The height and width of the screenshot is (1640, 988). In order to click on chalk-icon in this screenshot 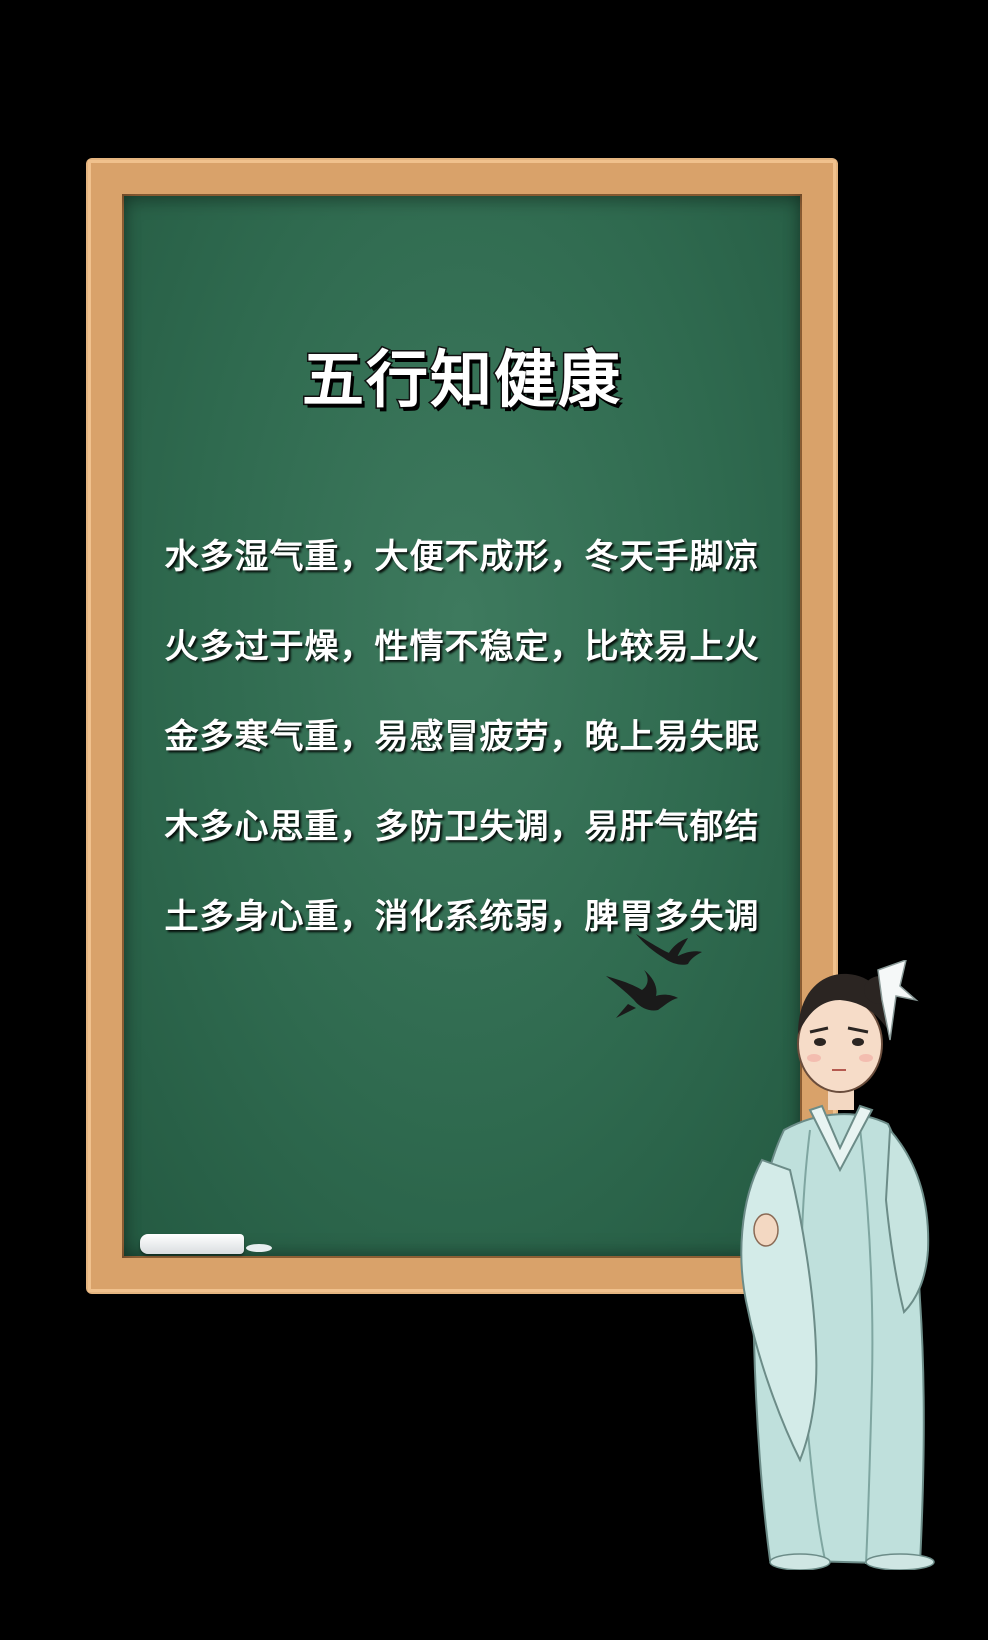, I will do `click(192, 1244)`.